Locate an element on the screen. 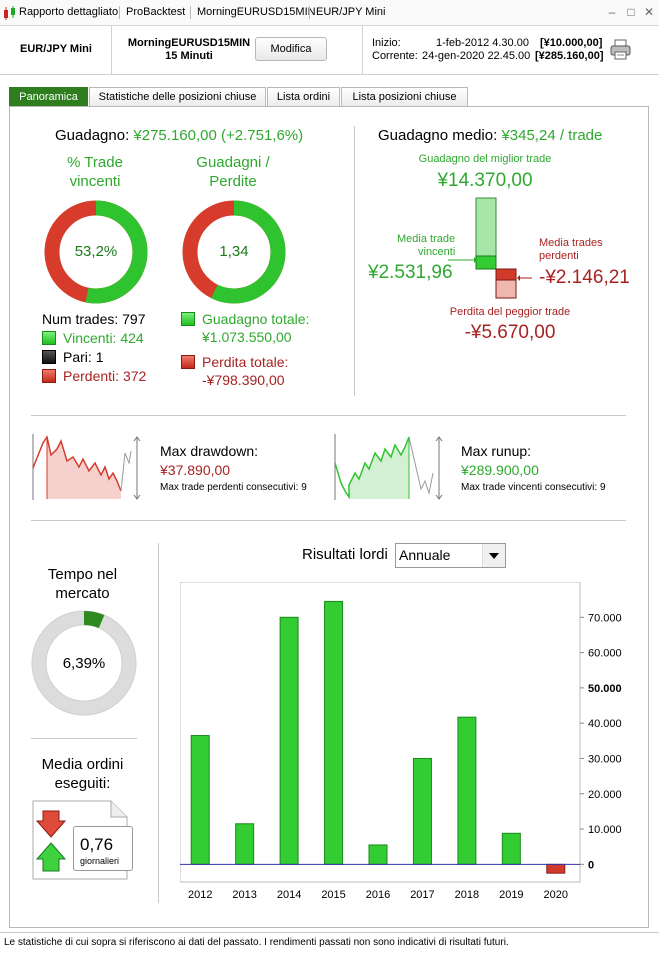 This screenshot has height=953, width=659. avg-loss-value: -¥2.146,21 is located at coordinates (584, 277).